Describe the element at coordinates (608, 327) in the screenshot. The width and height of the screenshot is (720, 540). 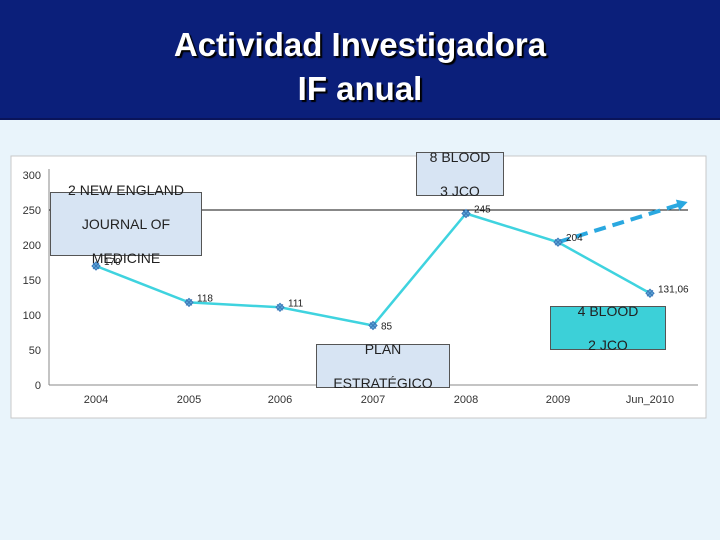
I see `callout-blood-2010: 4 BLOOD 2 JCO` at that location.